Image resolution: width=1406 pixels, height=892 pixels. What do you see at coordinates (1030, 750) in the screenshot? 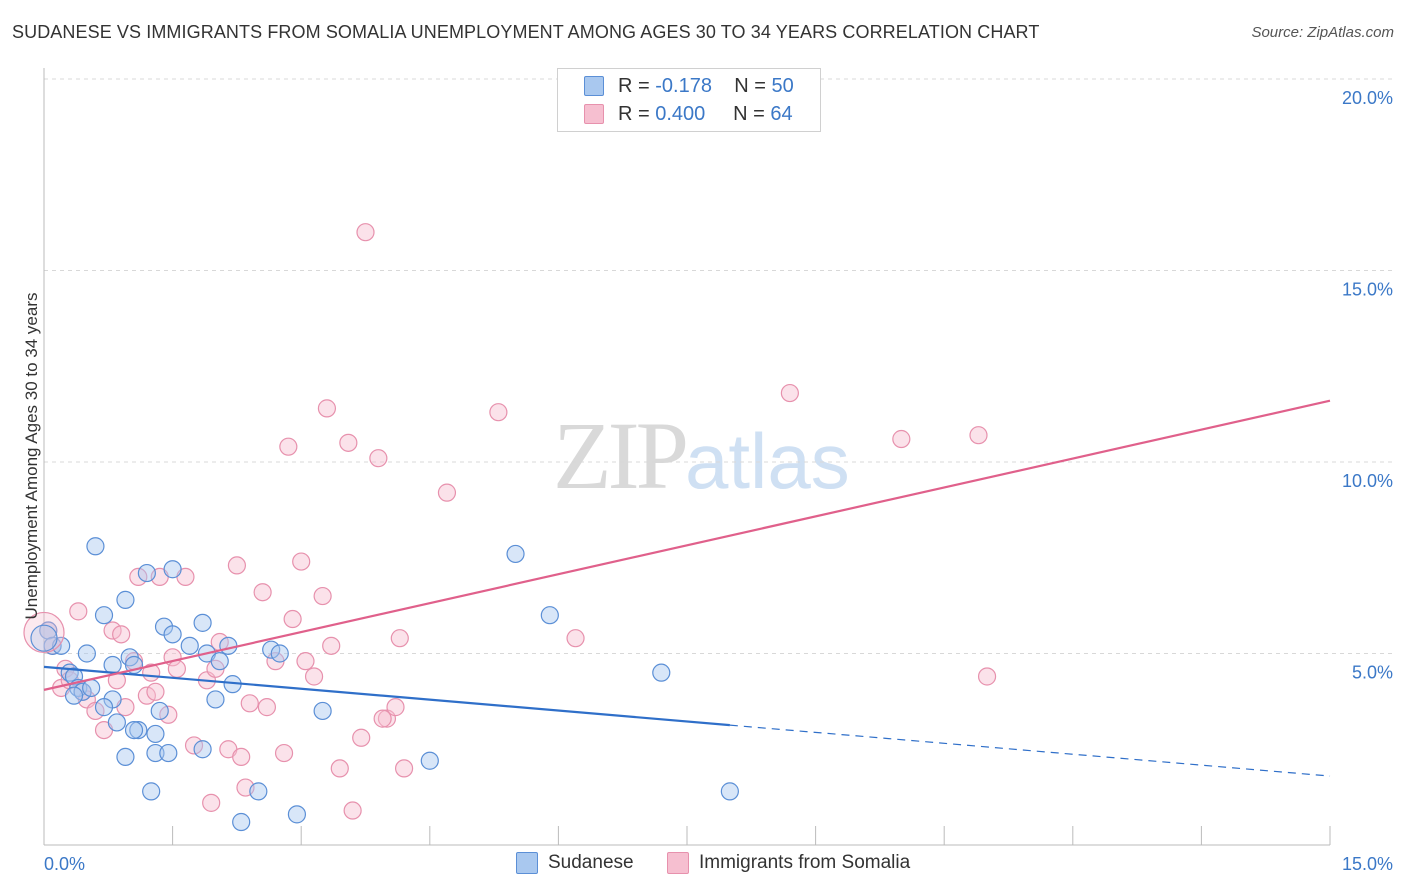
I see `sudanese-trend-extension` at bounding box center [1030, 750].